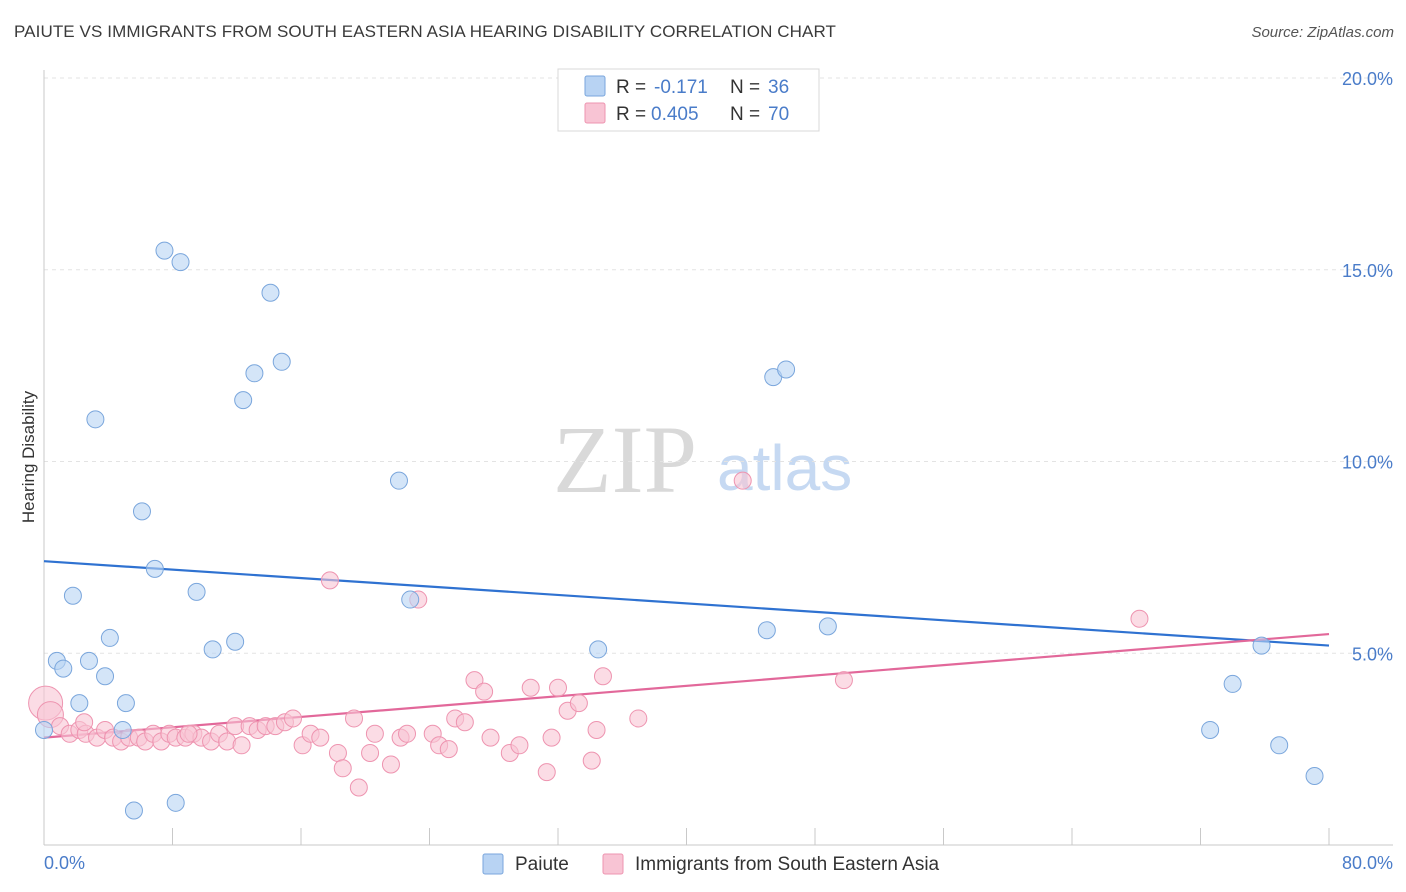 The height and width of the screenshot is (892, 1406). I want to click on trend-line-paiute, so click(686, 603).